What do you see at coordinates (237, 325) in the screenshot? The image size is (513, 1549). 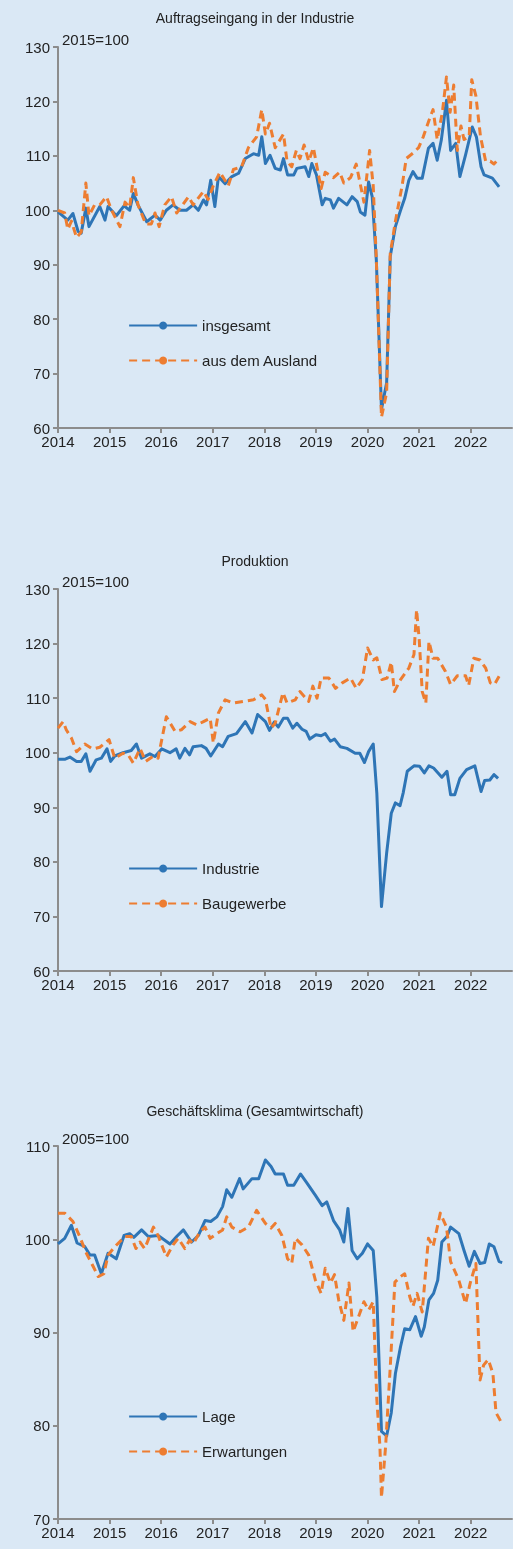 I see `legend-label: insgesamt` at bounding box center [237, 325].